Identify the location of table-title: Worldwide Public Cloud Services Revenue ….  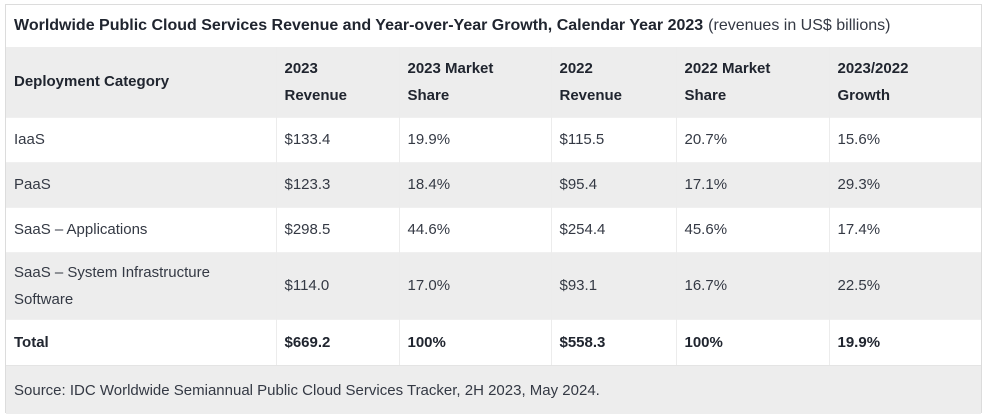
(493, 26).